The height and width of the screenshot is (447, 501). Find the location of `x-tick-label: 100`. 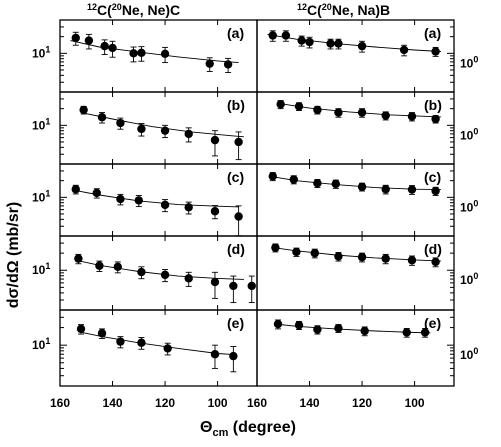

x-tick-label: 100 is located at coordinates (415, 403).